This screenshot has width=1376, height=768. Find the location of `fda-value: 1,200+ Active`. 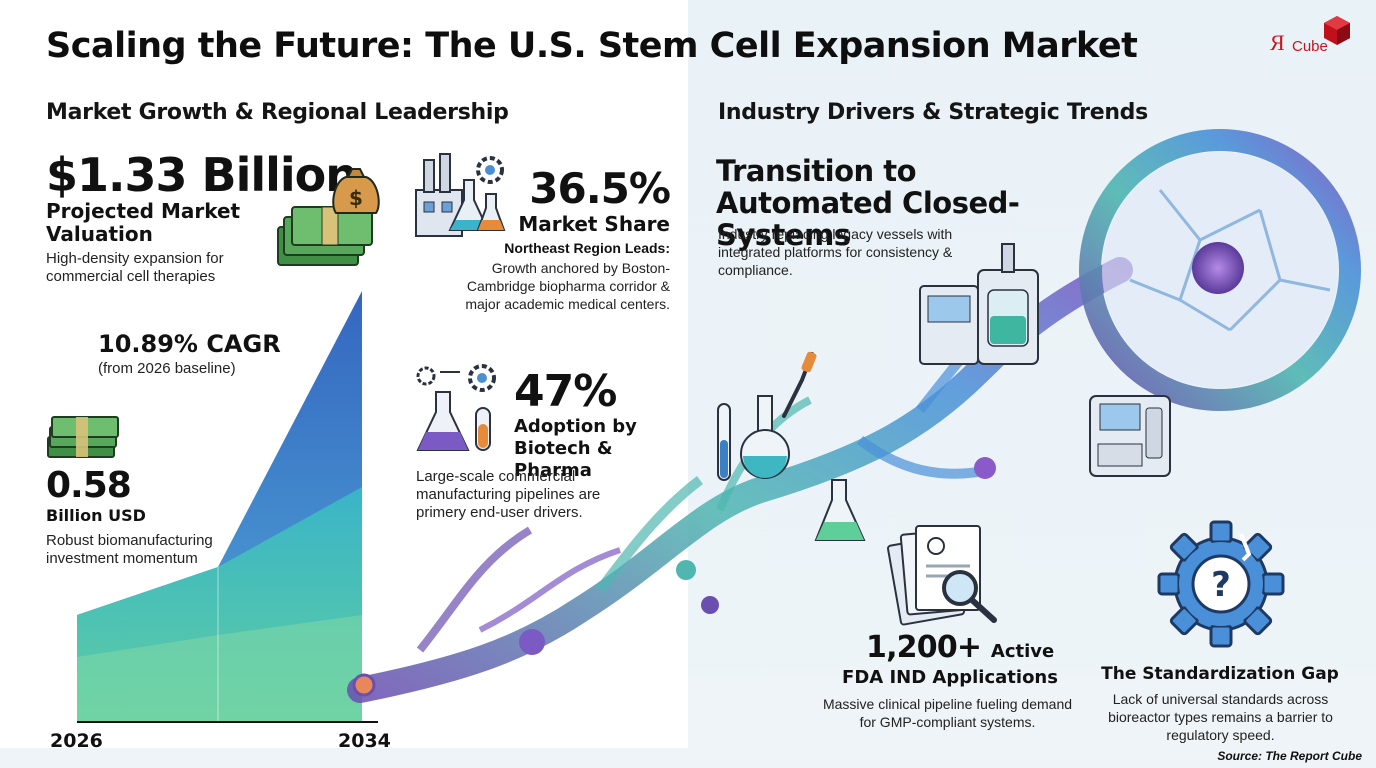

fda-value: 1,200+ Active is located at coordinates (960, 647).